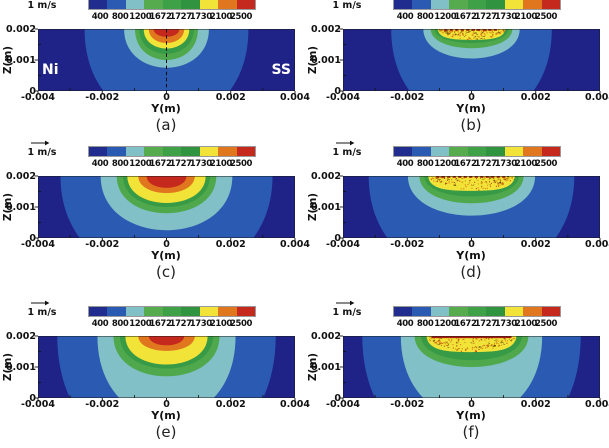 This screenshot has height=448, width=609. Describe the element at coordinates (425, 324) in the screenshot. I see `colorbar-tick-label: 800` at that location.